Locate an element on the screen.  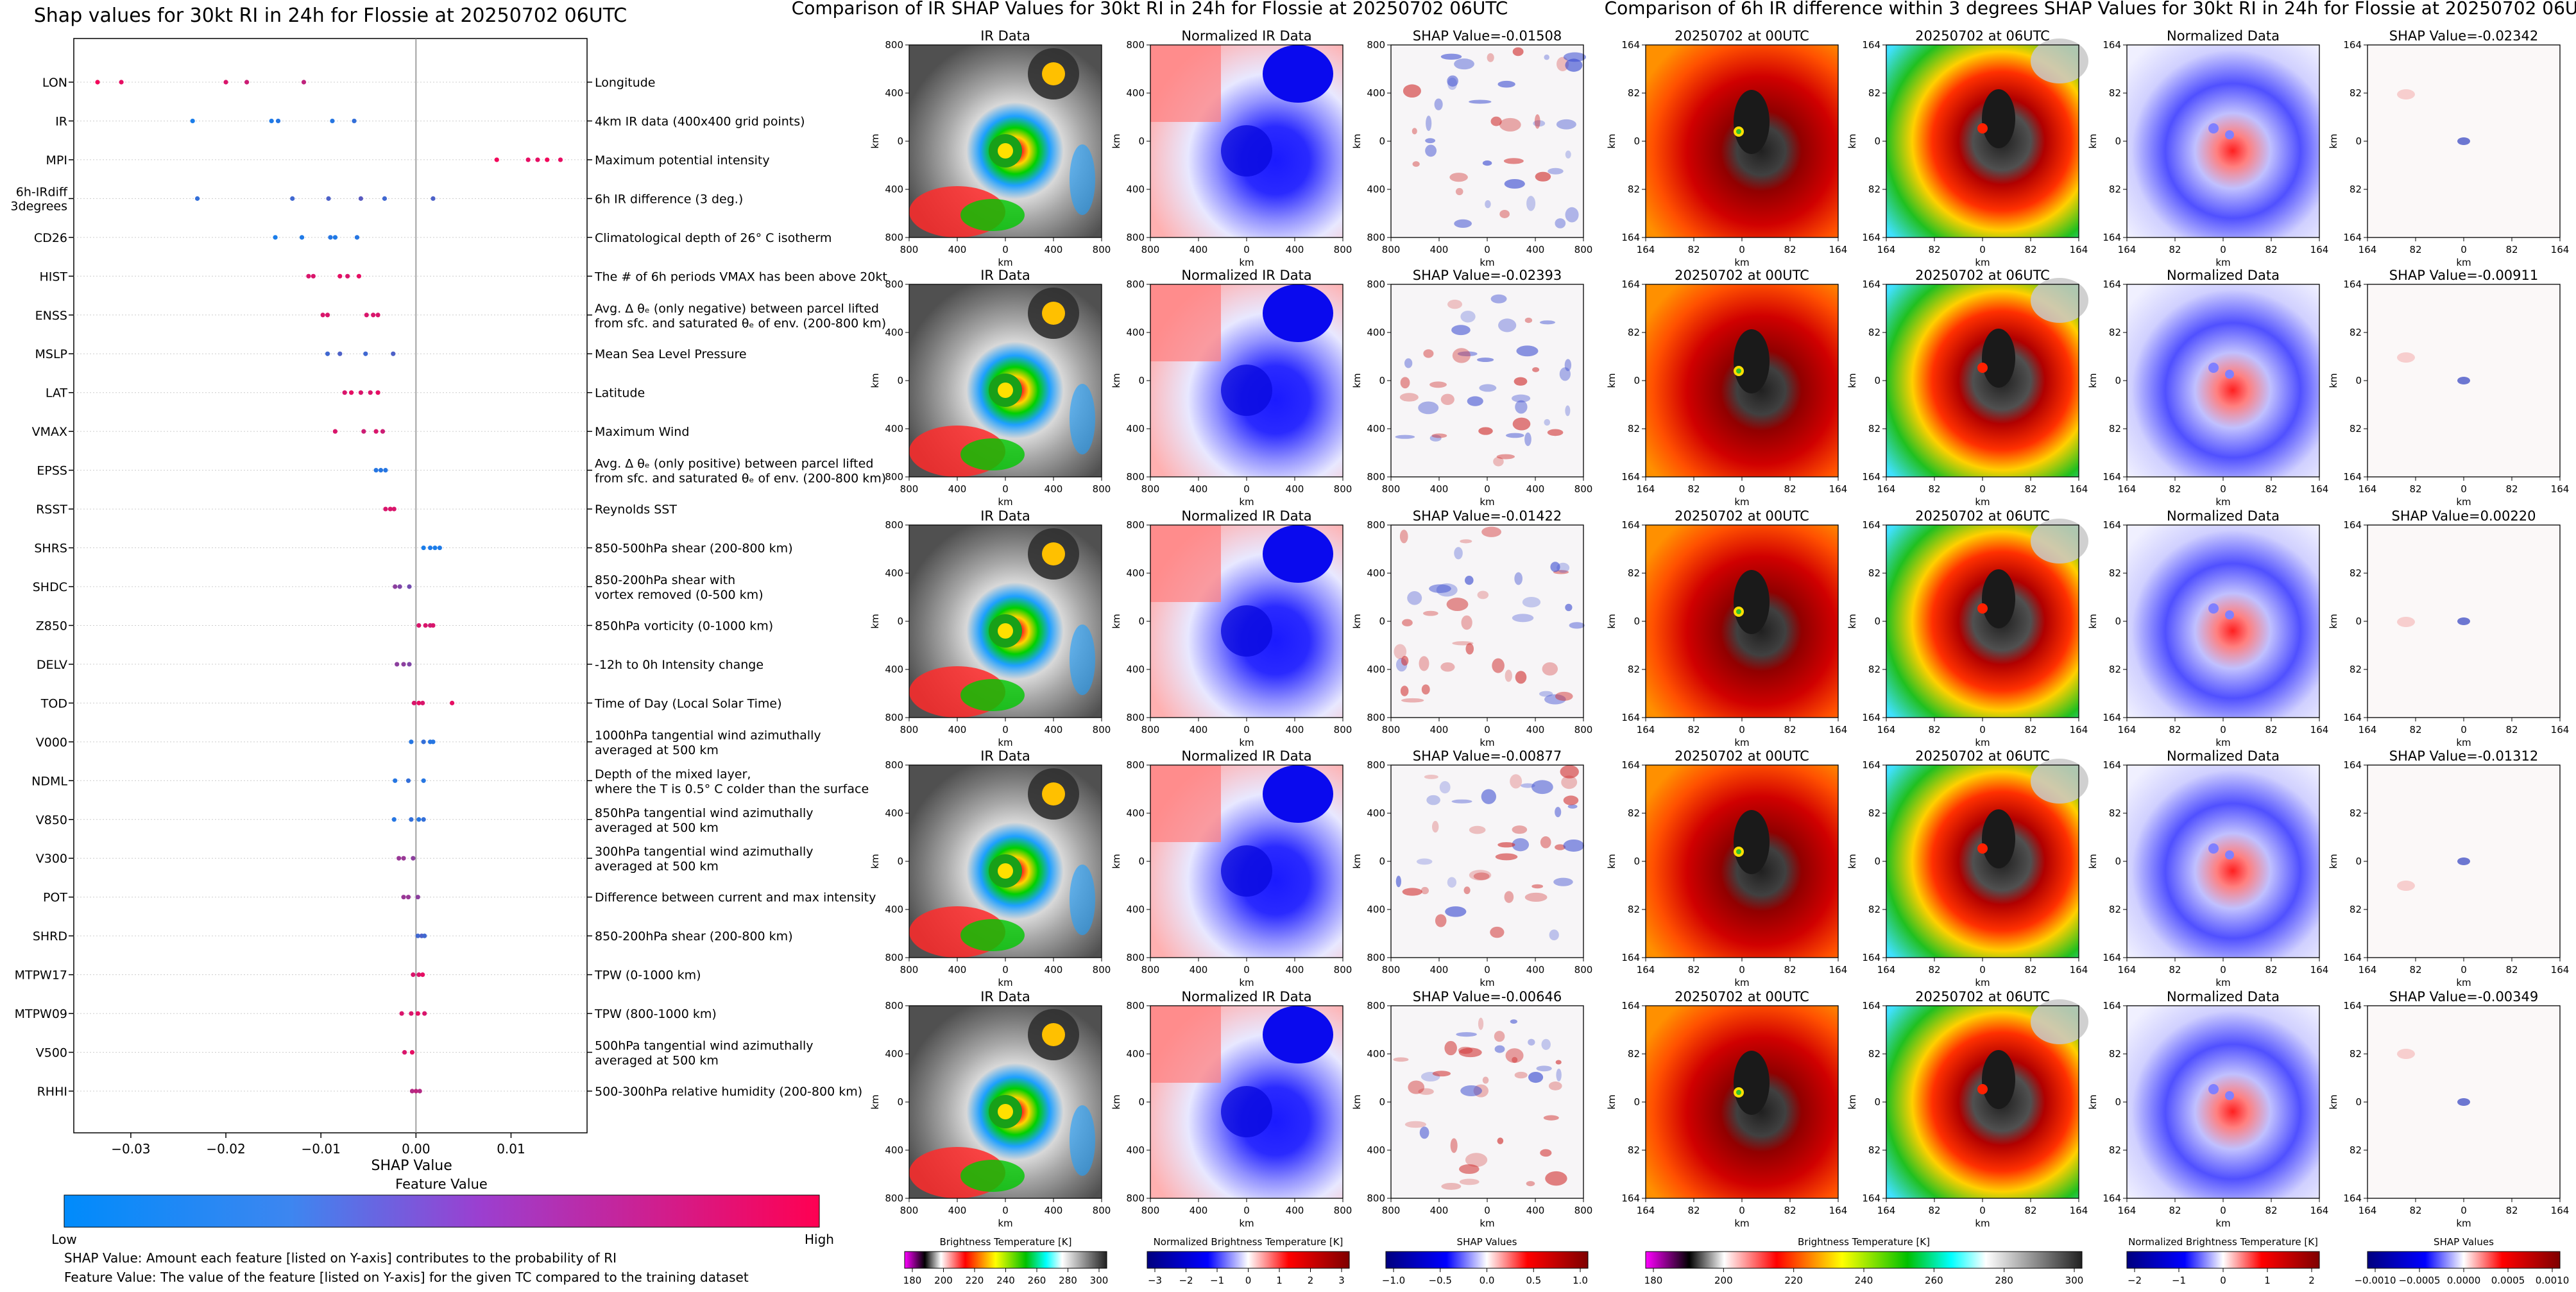
panel-title: 20250702 at 06UTC is located at coordinates (1982, 36).